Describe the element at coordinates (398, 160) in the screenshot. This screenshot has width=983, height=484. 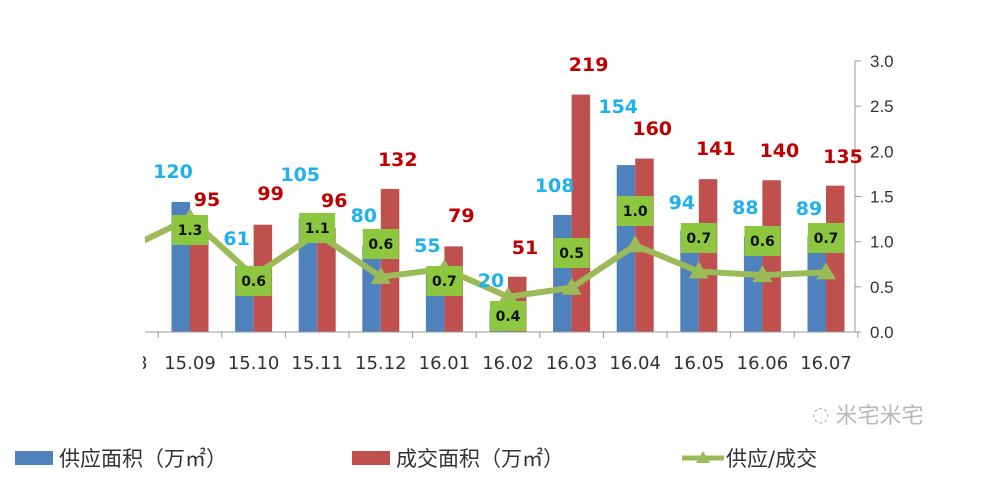
I see `data-label-deal: 132` at that location.